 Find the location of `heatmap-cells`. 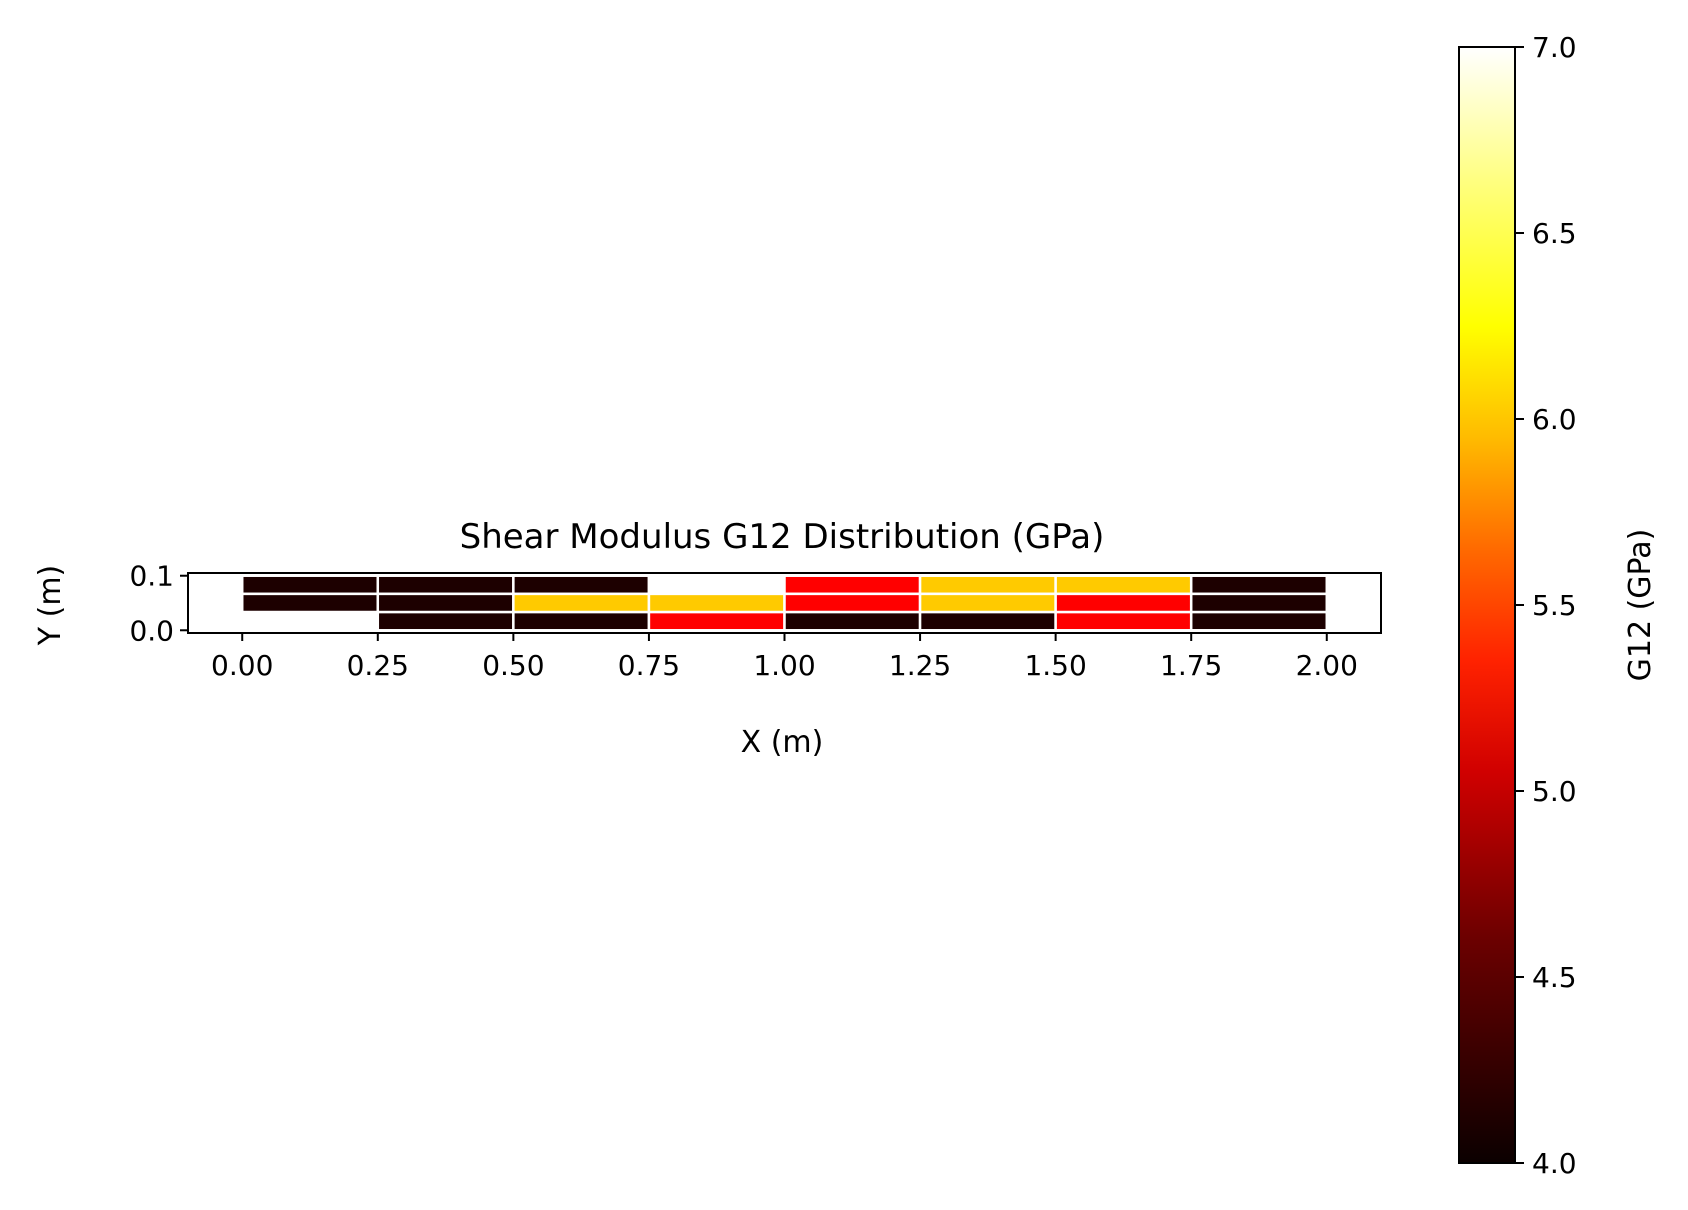

heatmap-cells is located at coordinates (784, 603).